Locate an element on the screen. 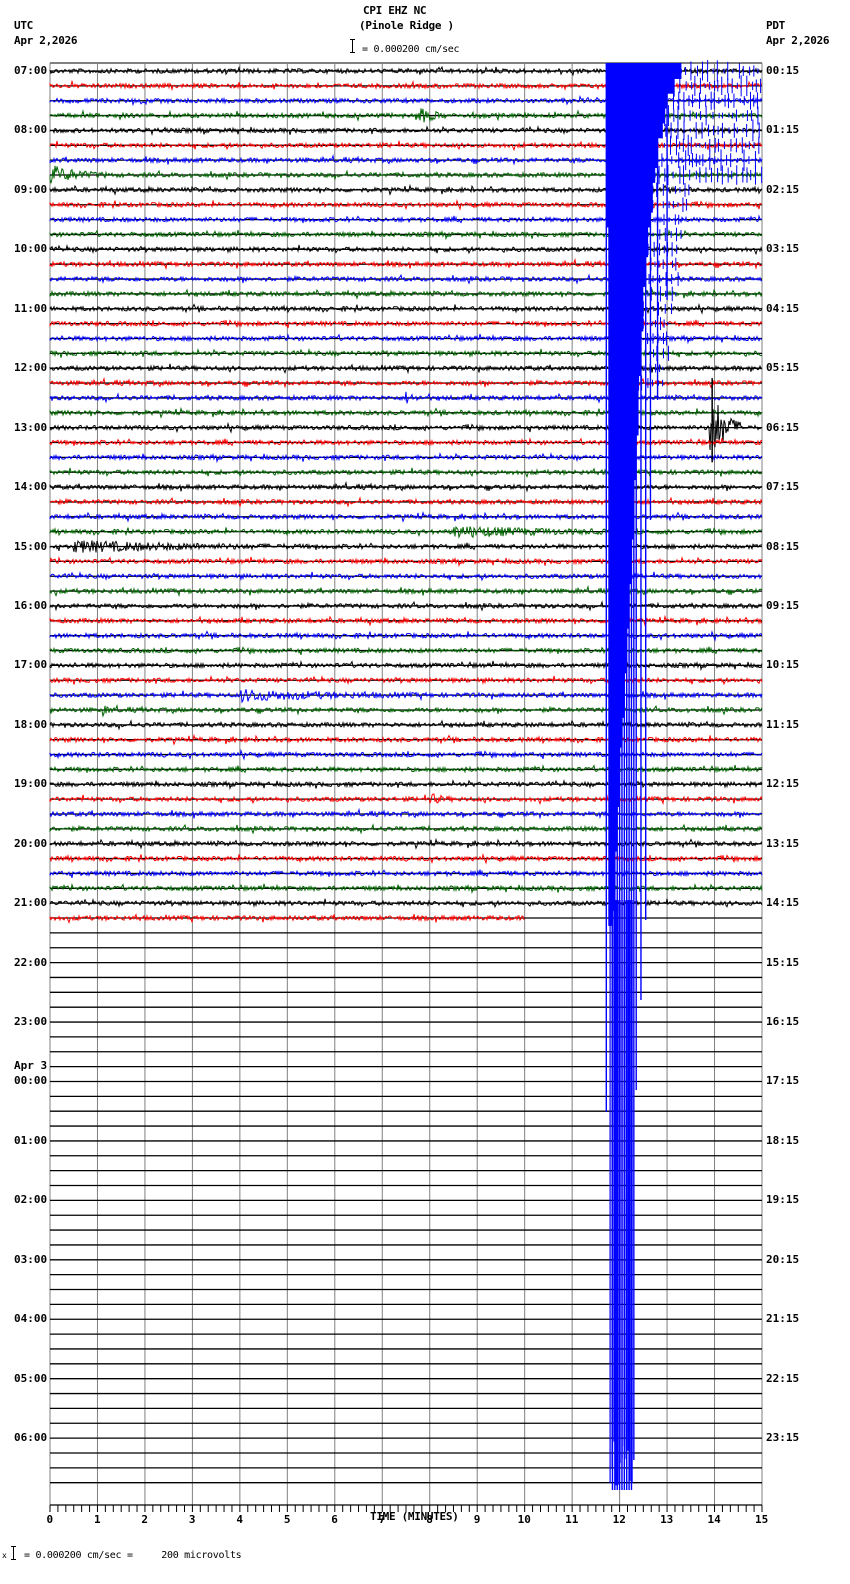  pdt-hour-label: 16:15 is located at coordinates (783, 1022).